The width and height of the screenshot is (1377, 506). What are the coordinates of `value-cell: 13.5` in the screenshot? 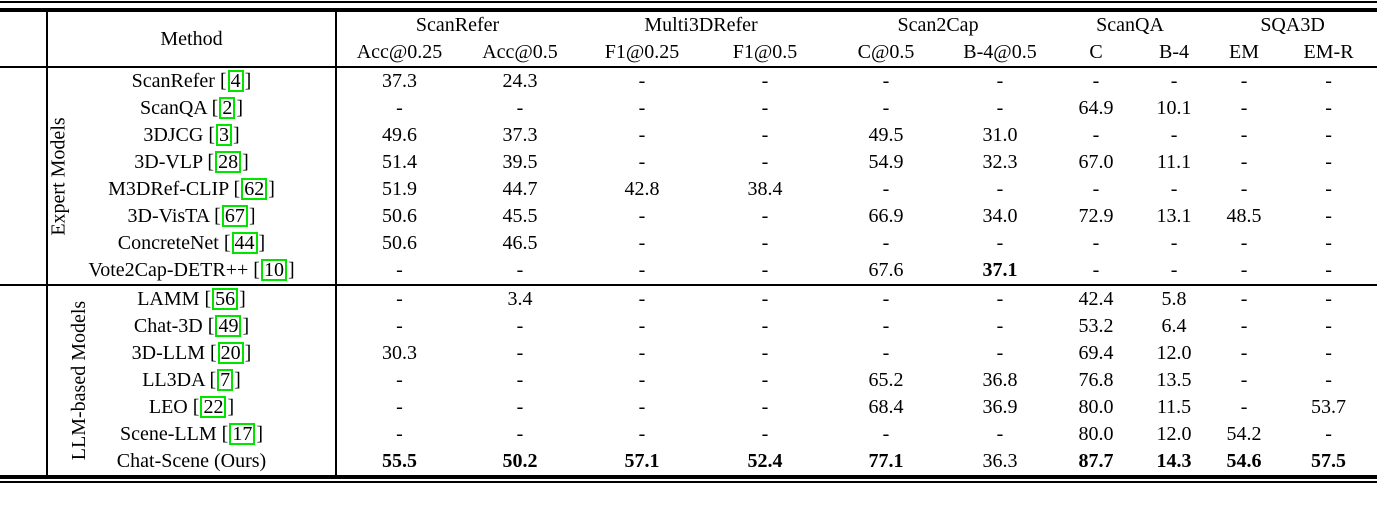 It's located at (1174, 380).